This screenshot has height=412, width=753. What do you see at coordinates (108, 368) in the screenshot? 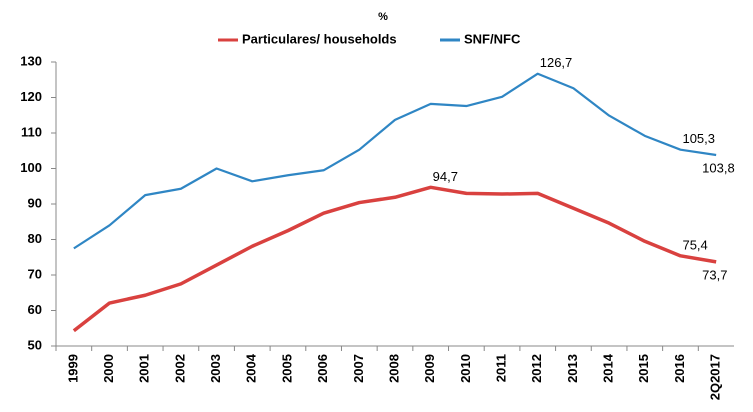
I see `x-tick-label: 2000` at bounding box center [108, 368].